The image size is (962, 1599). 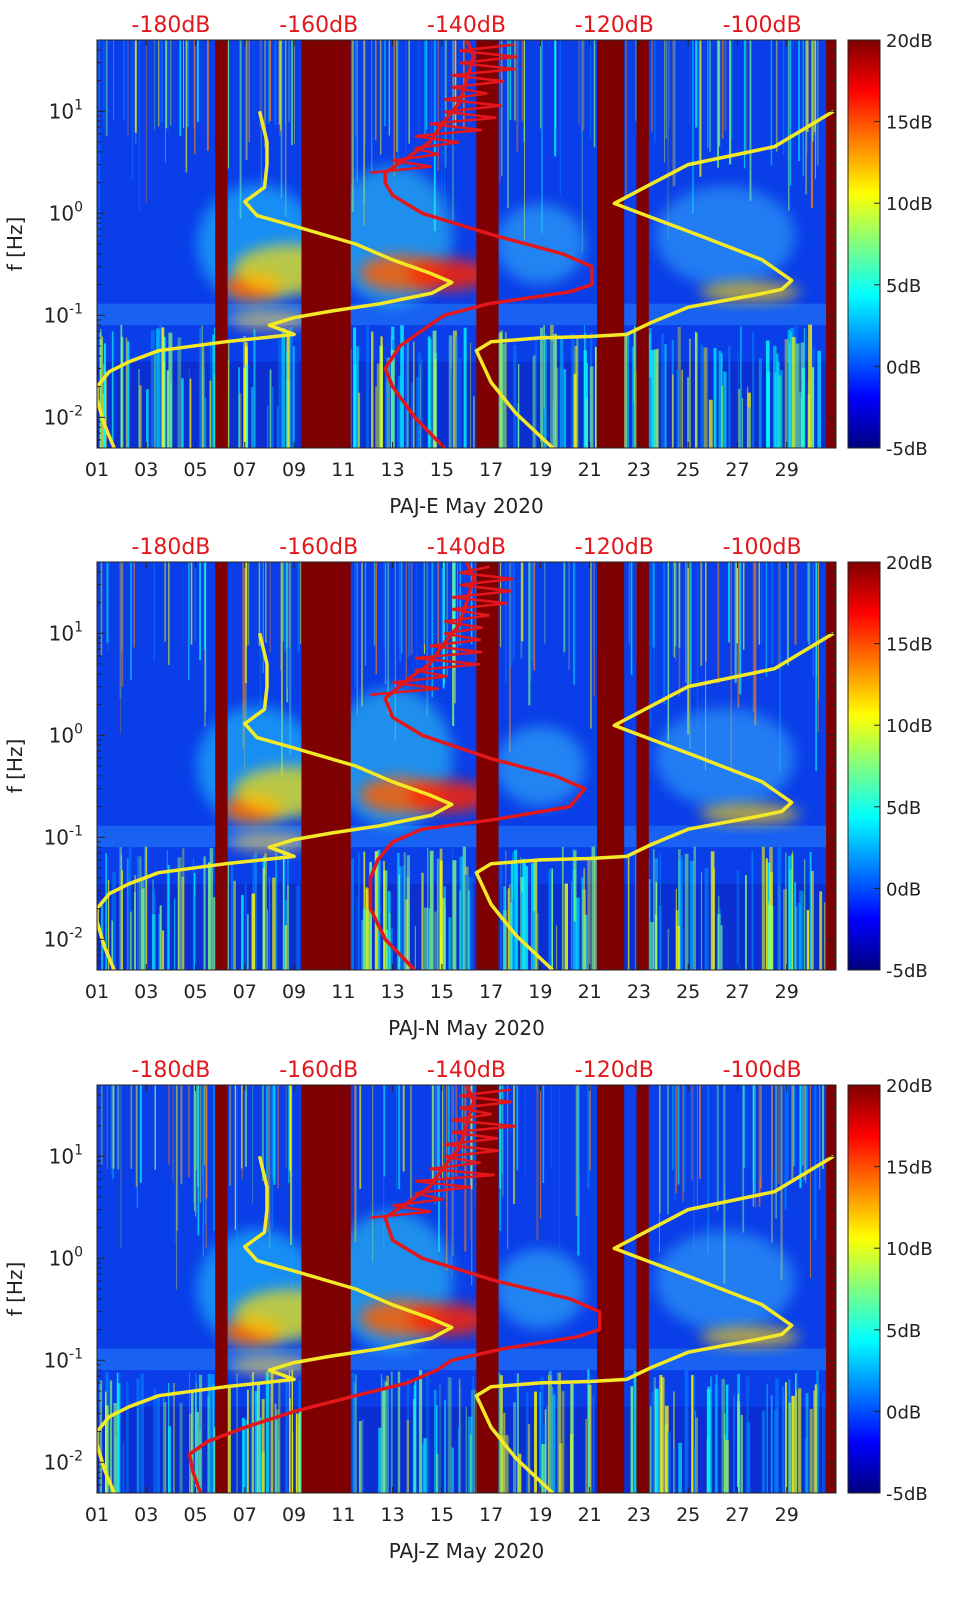 I want to click on x-axis-label: PAJ-N May 2020, so click(x=466, y=1028).